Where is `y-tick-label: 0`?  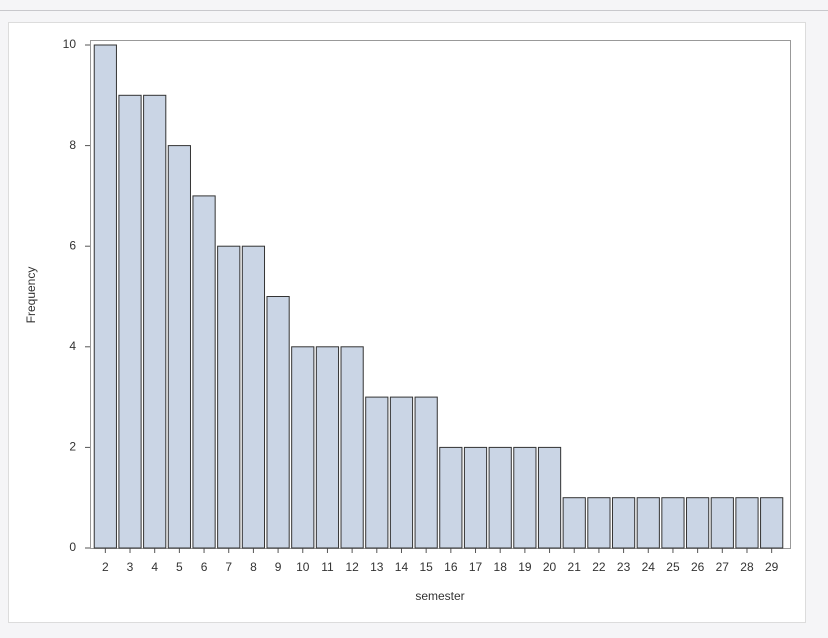
y-tick-label: 0 is located at coordinates (72, 547).